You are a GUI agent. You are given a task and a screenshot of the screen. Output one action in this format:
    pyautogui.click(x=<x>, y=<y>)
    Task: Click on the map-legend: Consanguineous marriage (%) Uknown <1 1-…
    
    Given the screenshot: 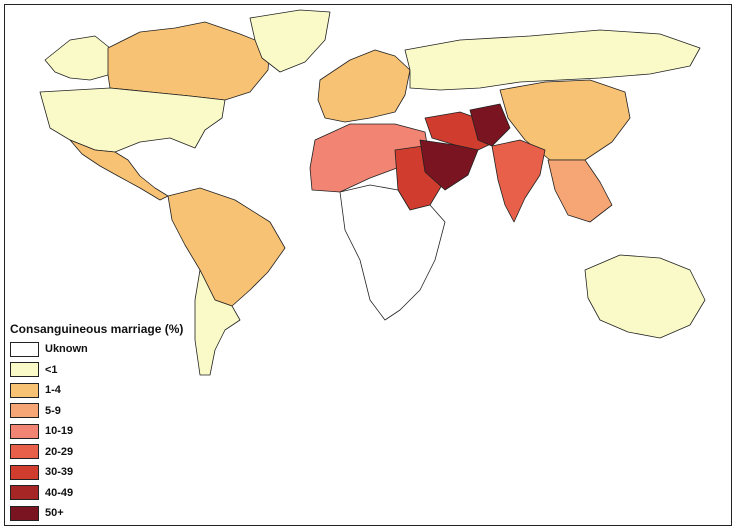 What is the action you would take?
    pyautogui.click(x=96, y=423)
    